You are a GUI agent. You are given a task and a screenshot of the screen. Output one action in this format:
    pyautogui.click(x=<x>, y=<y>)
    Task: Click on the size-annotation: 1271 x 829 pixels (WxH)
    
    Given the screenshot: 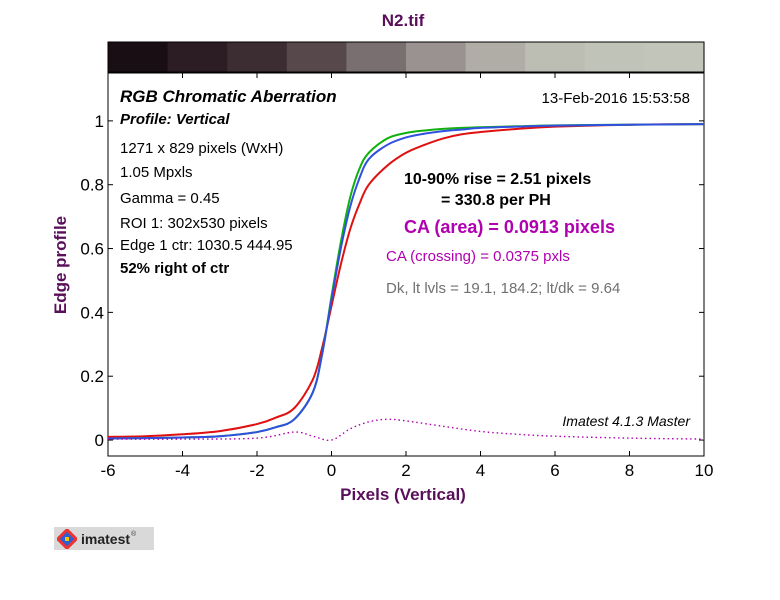 What is the action you would take?
    pyautogui.click(x=201, y=148)
    